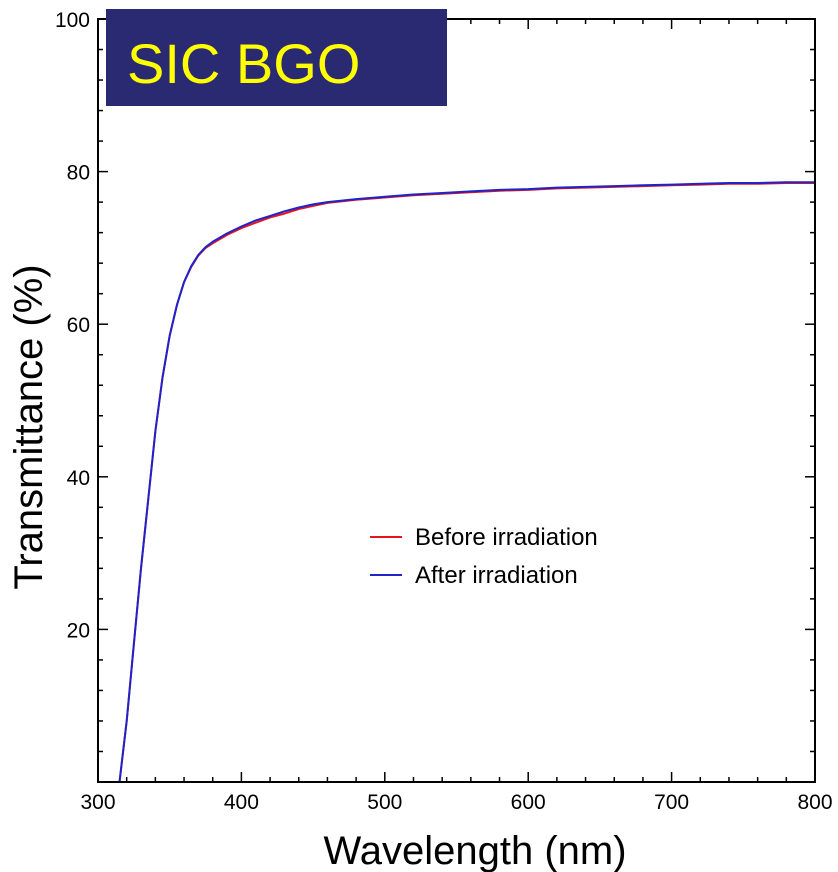 The width and height of the screenshot is (838, 872). What do you see at coordinates (241, 802) in the screenshot?
I see `x-tick-label: 400` at bounding box center [241, 802].